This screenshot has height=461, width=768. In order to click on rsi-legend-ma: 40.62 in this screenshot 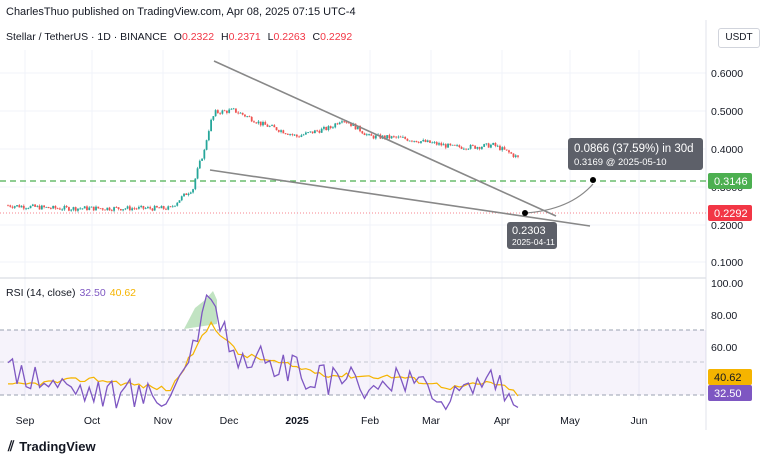, I will do `click(123, 293)`.